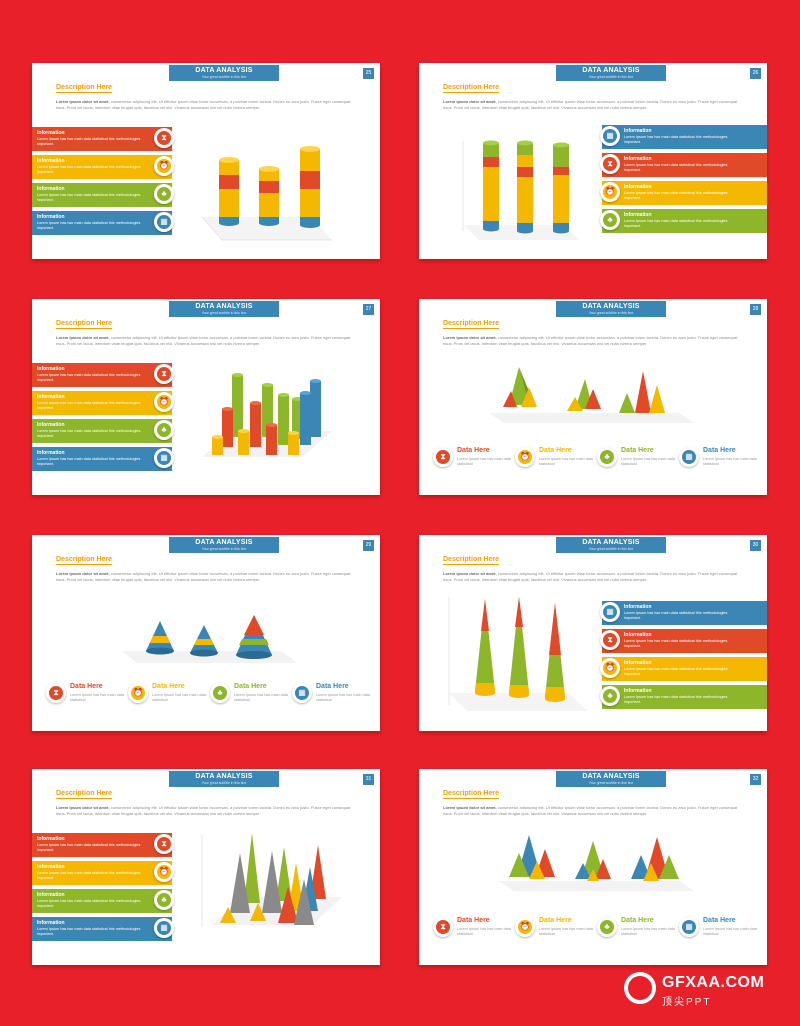 This screenshot has width=800, height=1026. Describe the element at coordinates (610, 192) in the screenshot. I see `info-badge: ⏰` at that location.